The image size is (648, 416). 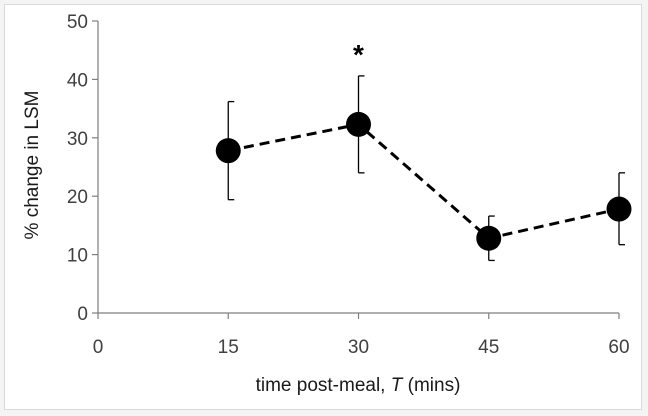 What do you see at coordinates (83, 168) in the screenshot?
I see `y-axis: 0 10 20 30 40 50` at bounding box center [83, 168].